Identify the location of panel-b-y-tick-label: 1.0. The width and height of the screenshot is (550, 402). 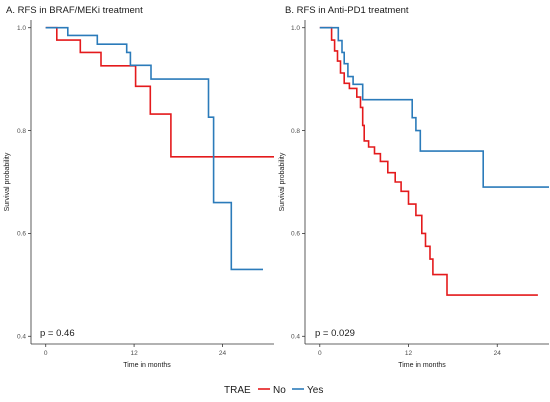
(295, 28).